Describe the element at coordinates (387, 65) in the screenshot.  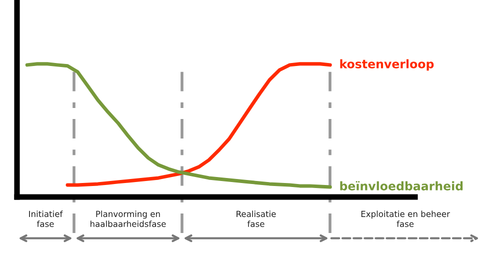
I see `series-label: kostenverloop` at that location.